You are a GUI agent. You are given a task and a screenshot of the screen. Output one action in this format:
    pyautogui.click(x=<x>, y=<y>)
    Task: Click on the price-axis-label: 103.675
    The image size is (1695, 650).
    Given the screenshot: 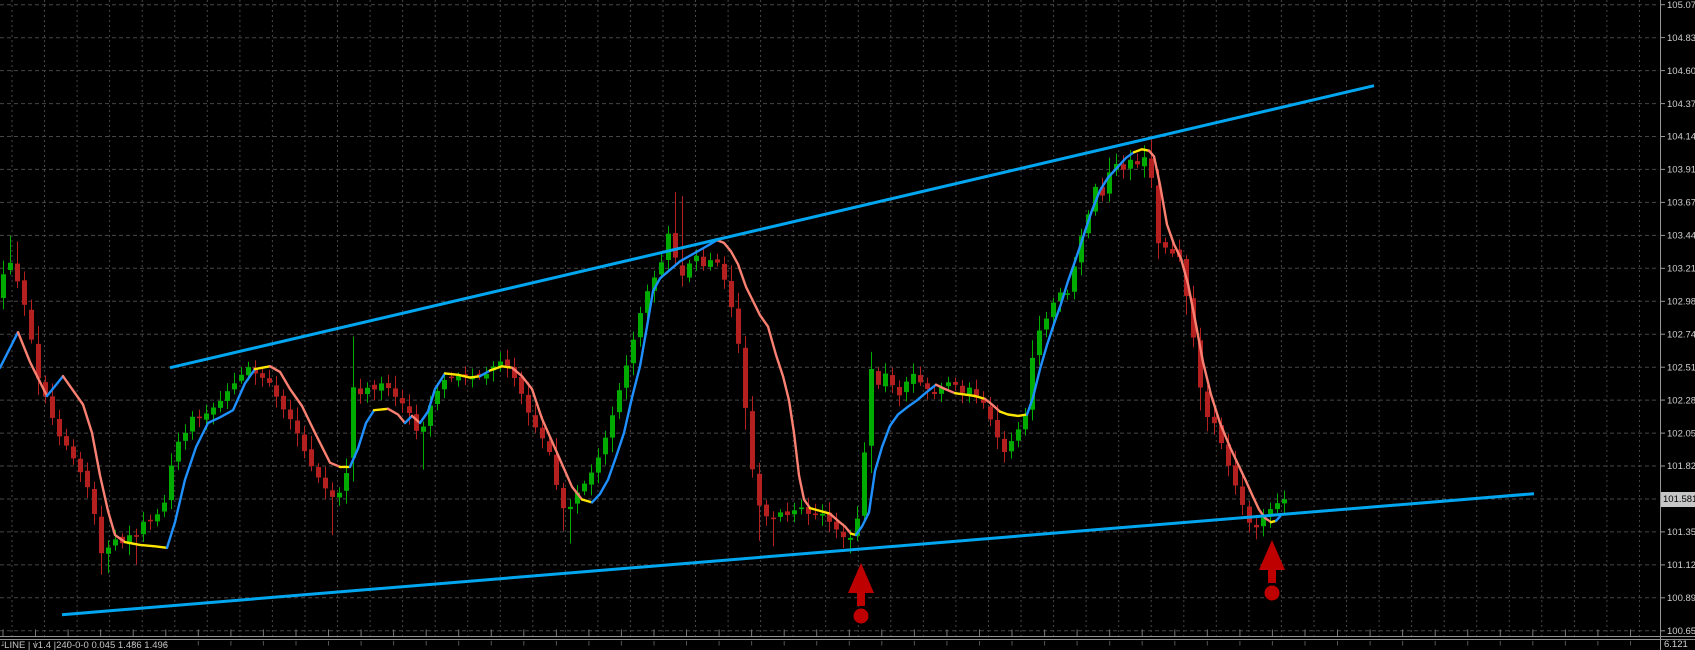 What is the action you would take?
    pyautogui.click(x=1681, y=203)
    